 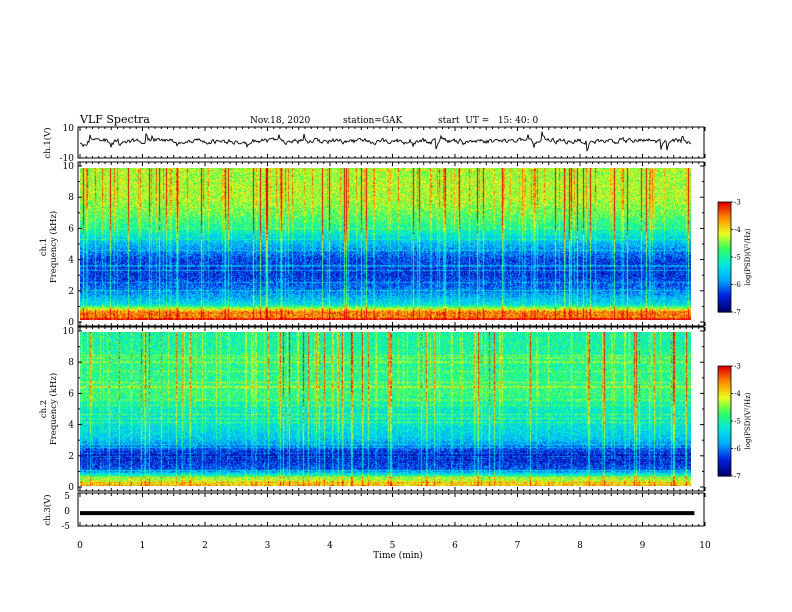 What do you see at coordinates (67, 497) in the screenshot?
I see `ch3-ytick-top: 5` at bounding box center [67, 497].